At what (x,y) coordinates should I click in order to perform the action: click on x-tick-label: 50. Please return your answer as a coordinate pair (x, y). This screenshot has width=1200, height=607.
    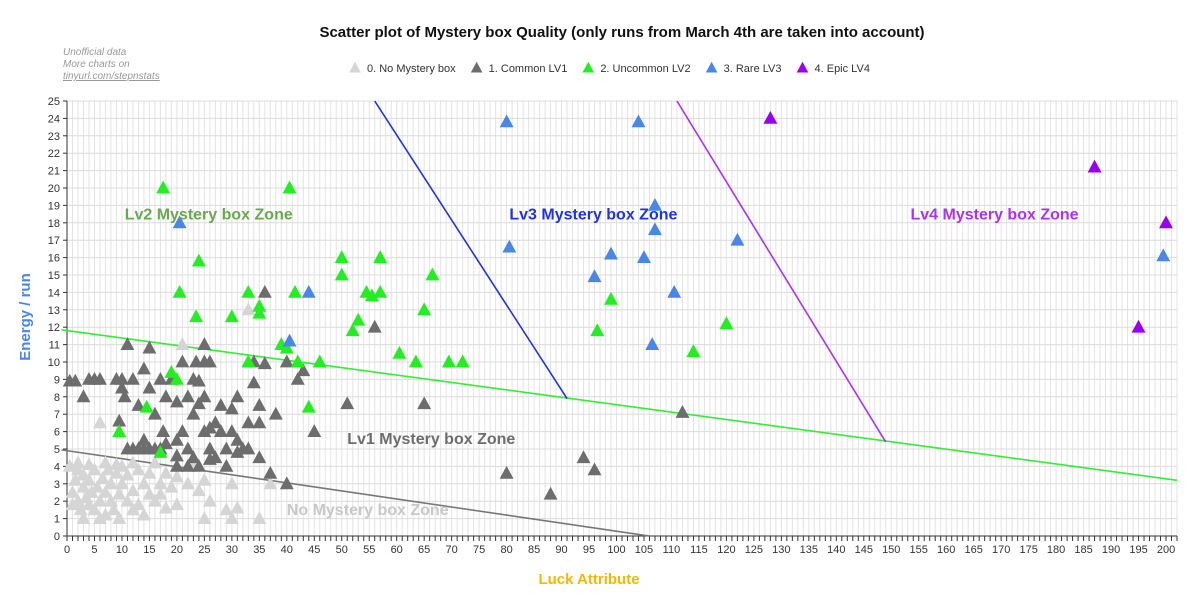
    Looking at the image, I should click on (342, 550).